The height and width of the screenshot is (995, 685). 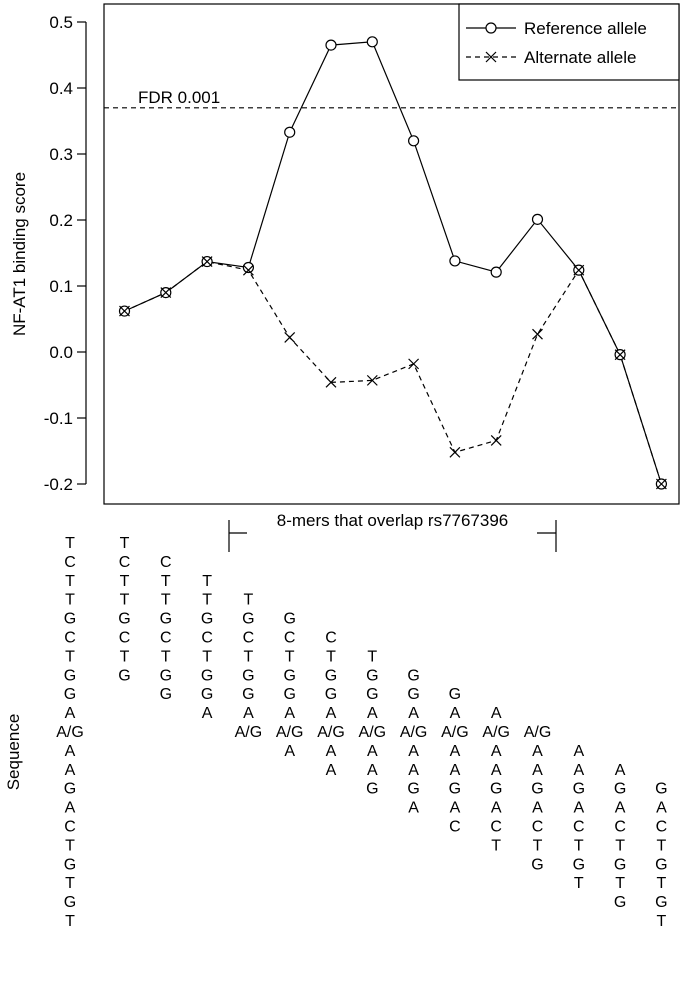 What do you see at coordinates (70, 732) in the screenshot?
I see `sequence-letter: A/G` at bounding box center [70, 732].